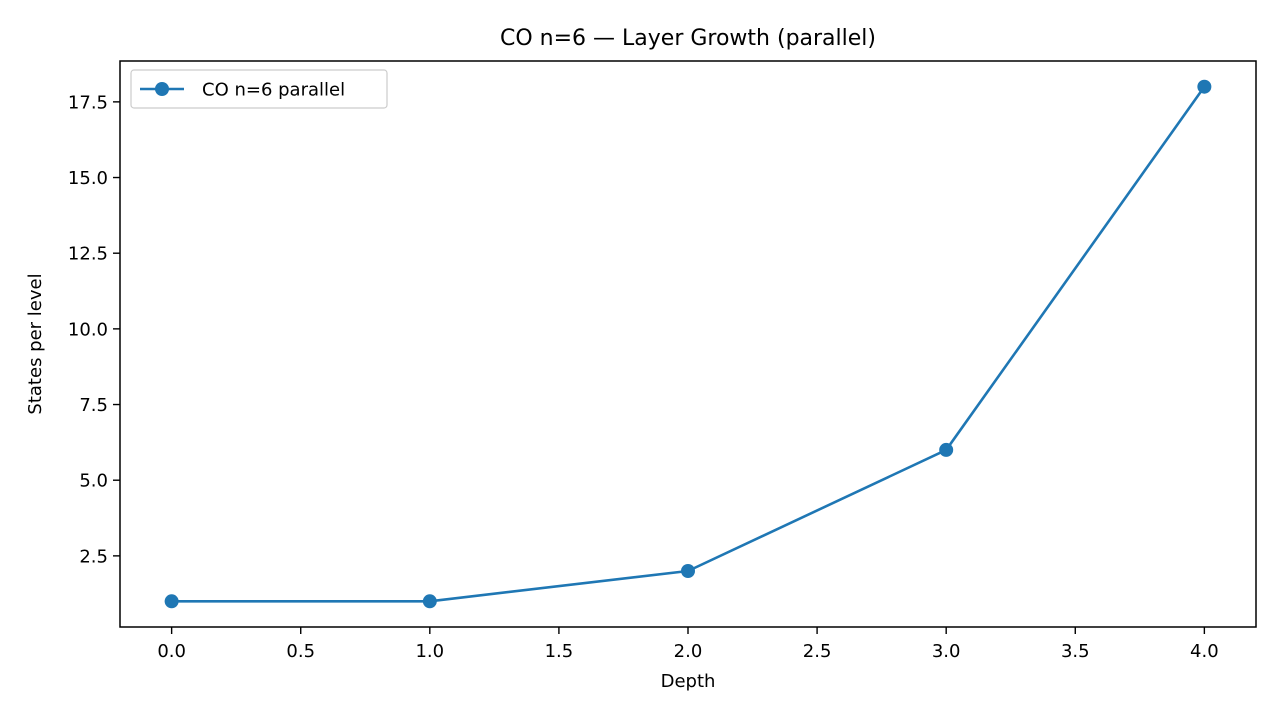 Image resolution: width=1280 pixels, height=724 pixels. Describe the element at coordinates (429, 651) in the screenshot. I see `x-tick-label: 1.0` at that location.